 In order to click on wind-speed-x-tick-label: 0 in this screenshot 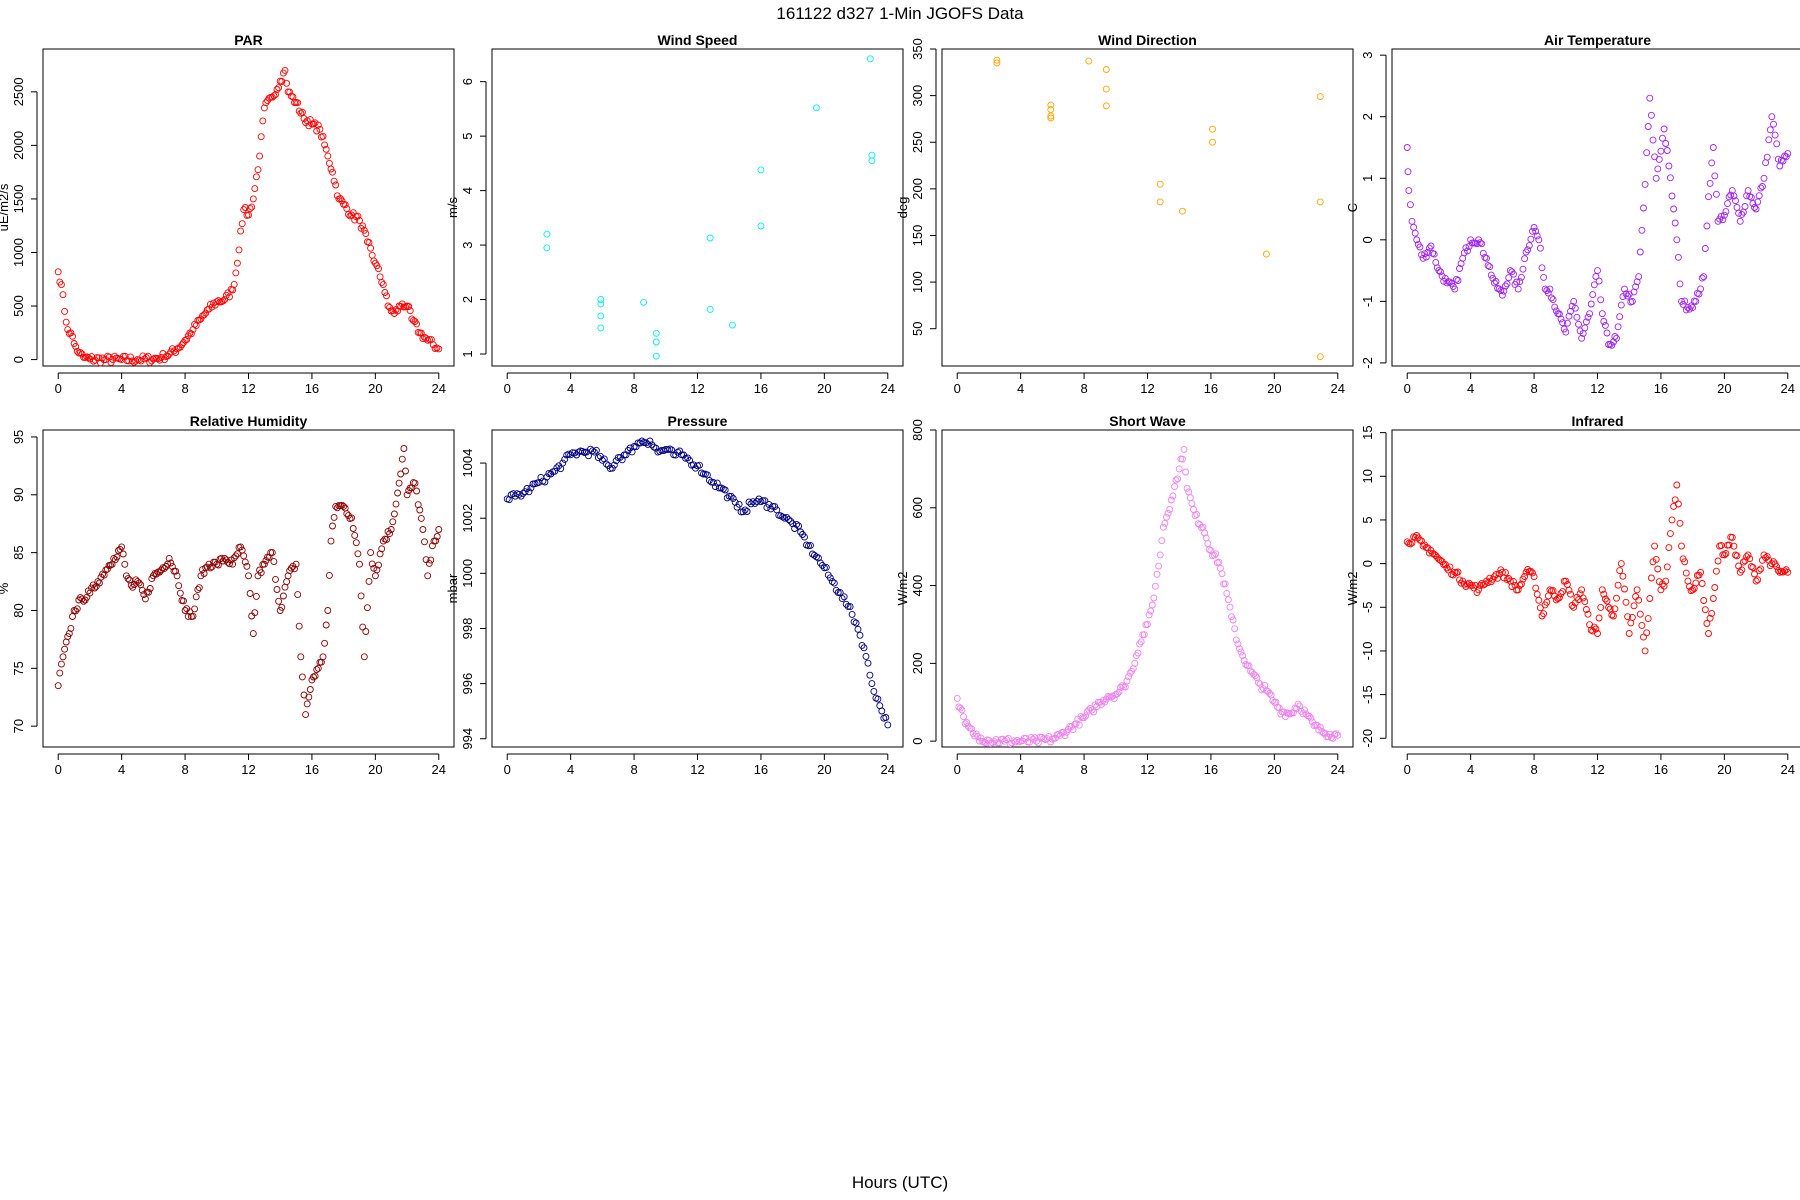, I will do `click(507, 388)`.